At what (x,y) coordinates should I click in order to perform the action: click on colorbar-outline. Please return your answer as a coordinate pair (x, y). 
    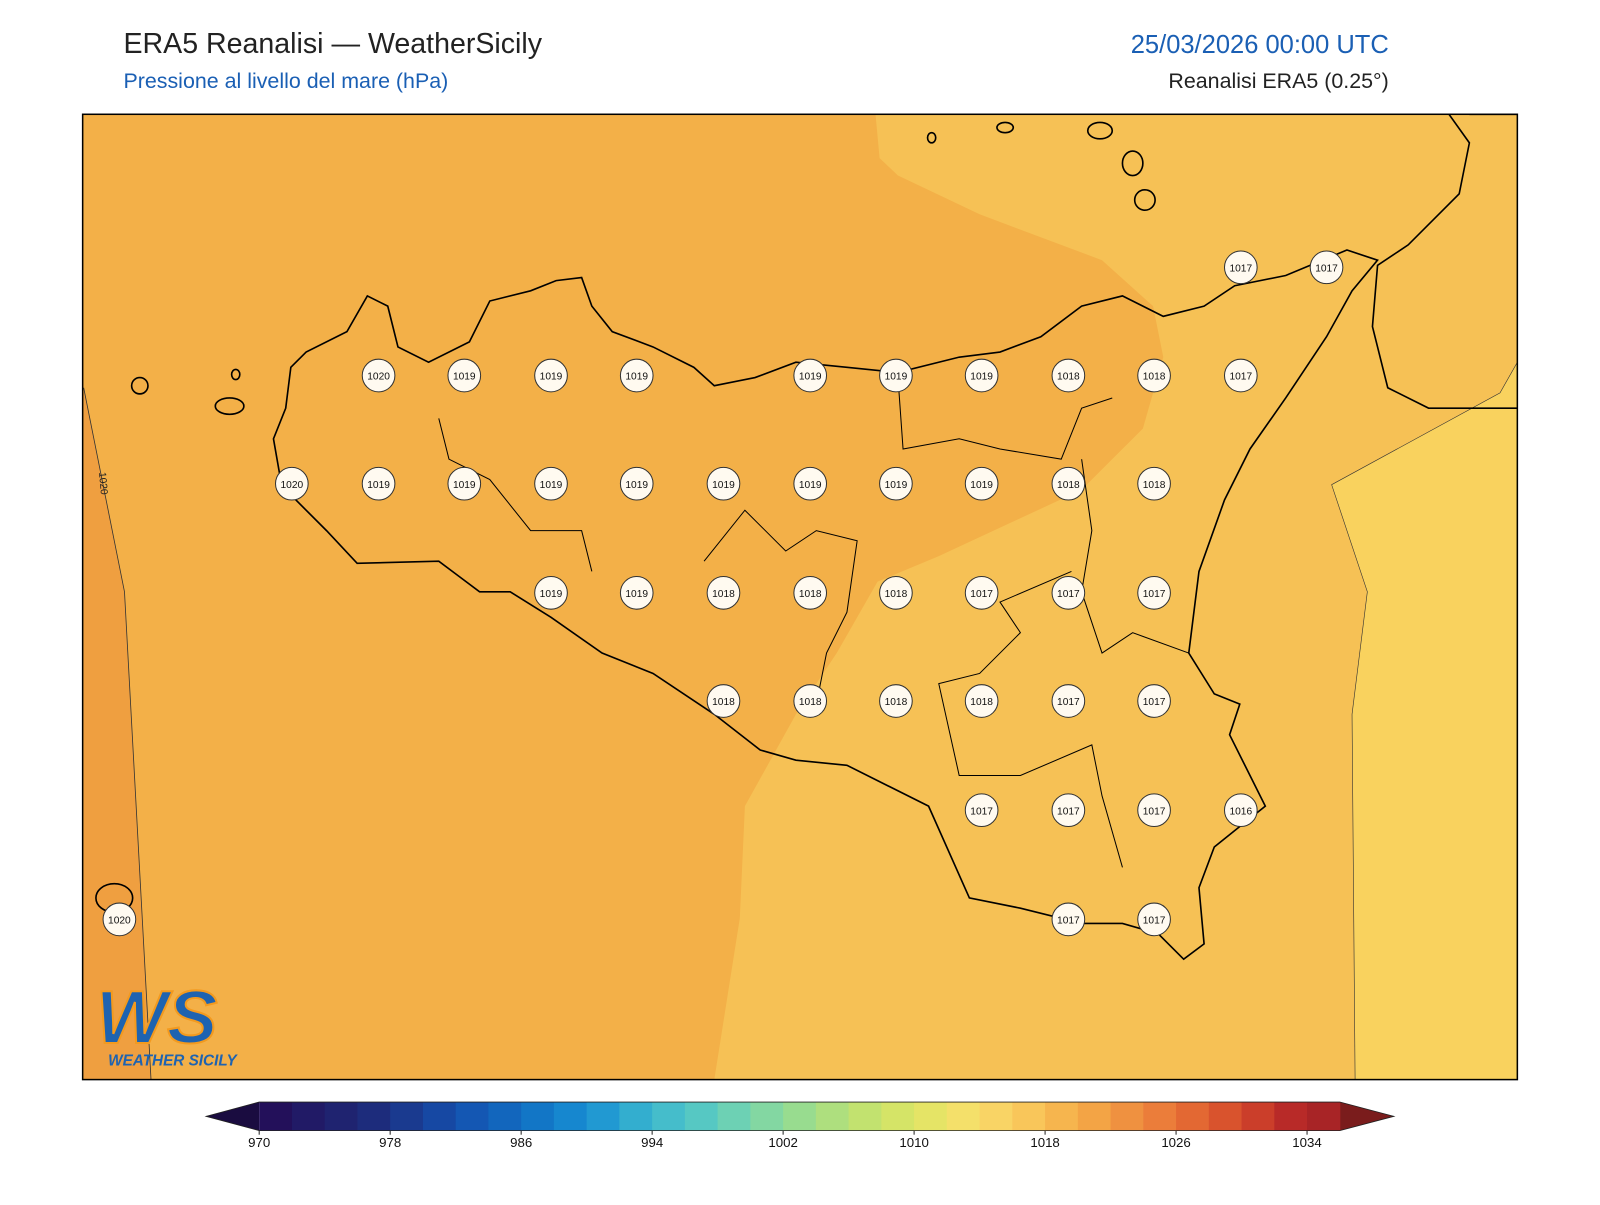
    Looking at the image, I should click on (800, 1116).